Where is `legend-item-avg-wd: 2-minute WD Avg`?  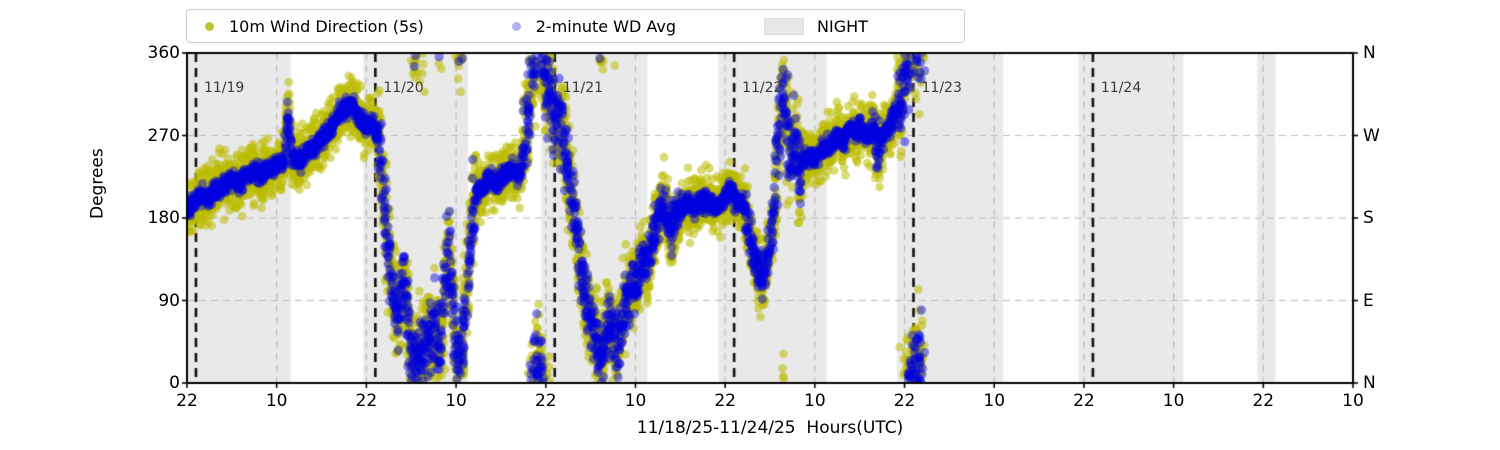 legend-item-avg-wd: 2-minute WD Avg is located at coordinates (594, 26).